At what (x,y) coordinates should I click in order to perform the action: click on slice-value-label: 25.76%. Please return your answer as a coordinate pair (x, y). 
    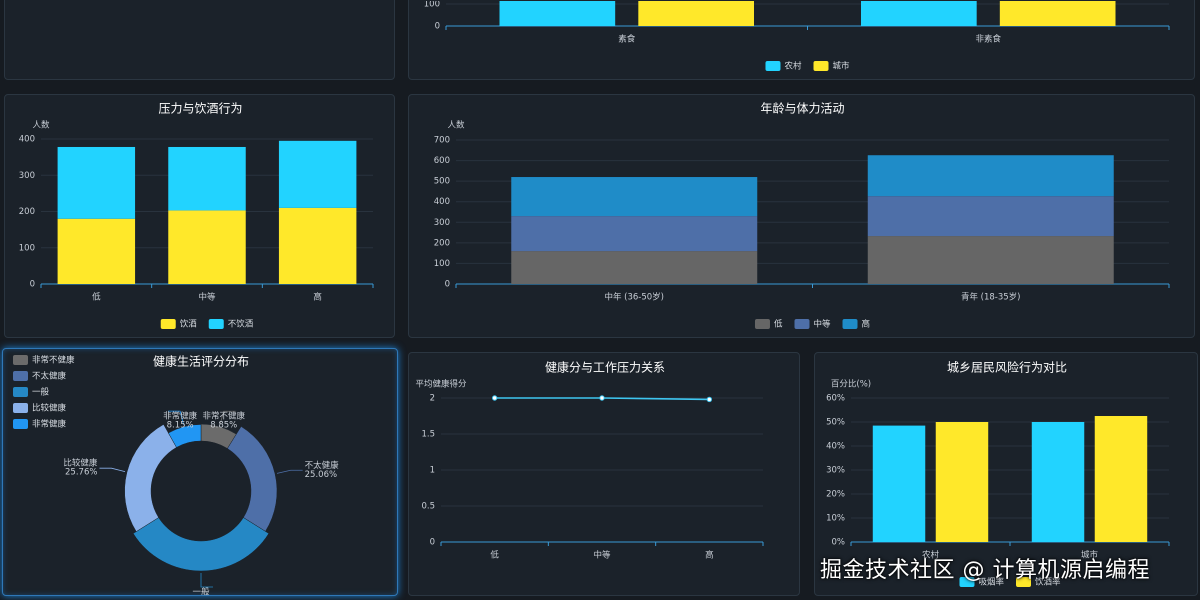
    Looking at the image, I should click on (81, 473).